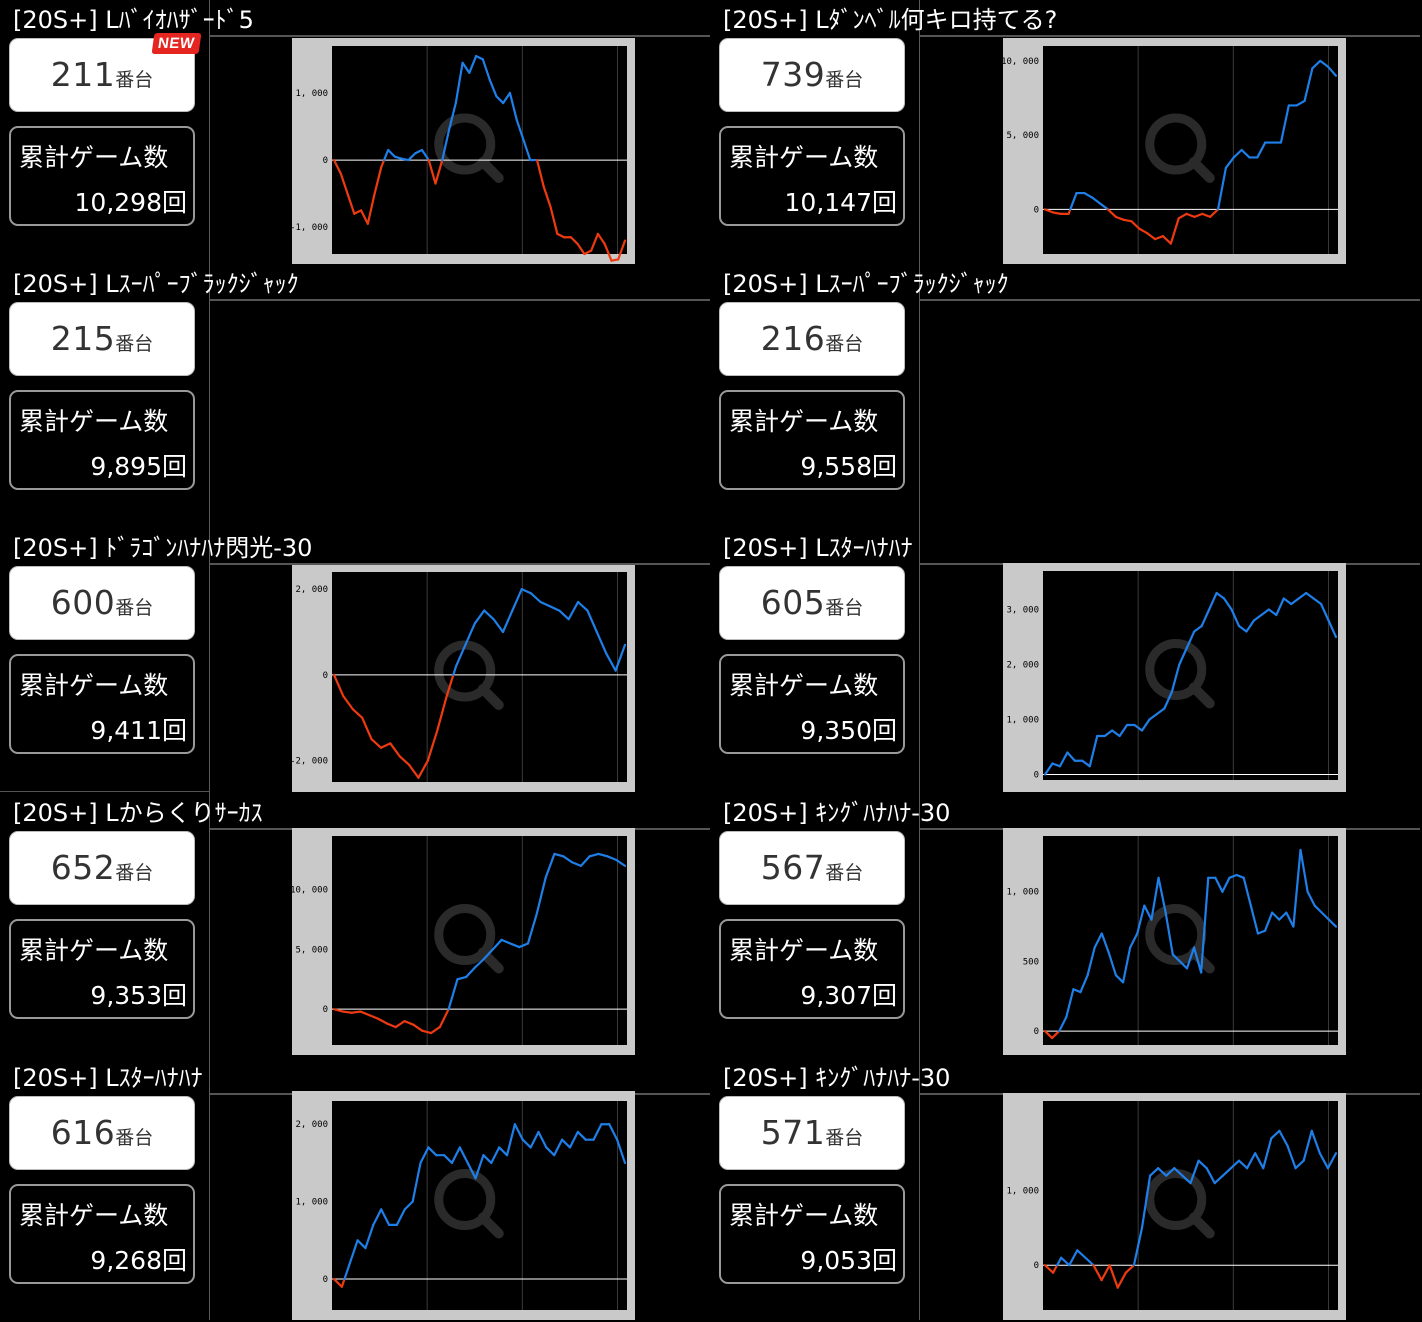 The image size is (1422, 1322). What do you see at coordinates (812, 603) in the screenshot?
I see `machine-number-card: 605番台` at bounding box center [812, 603].